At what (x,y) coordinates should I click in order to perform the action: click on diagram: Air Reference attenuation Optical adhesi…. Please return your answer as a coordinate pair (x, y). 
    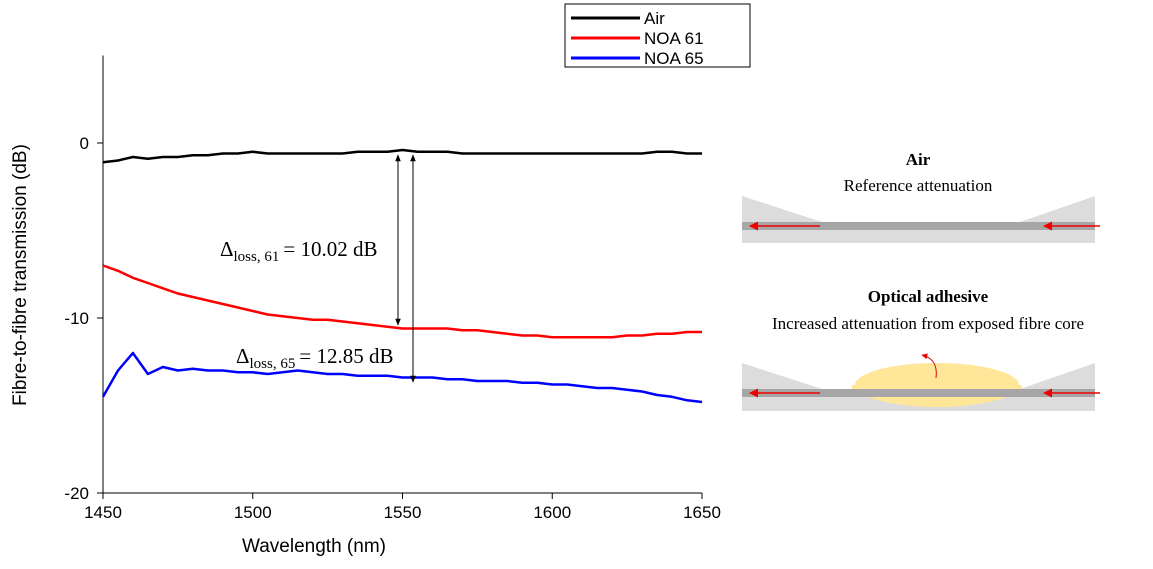
    Looking at the image, I should click on (921, 280).